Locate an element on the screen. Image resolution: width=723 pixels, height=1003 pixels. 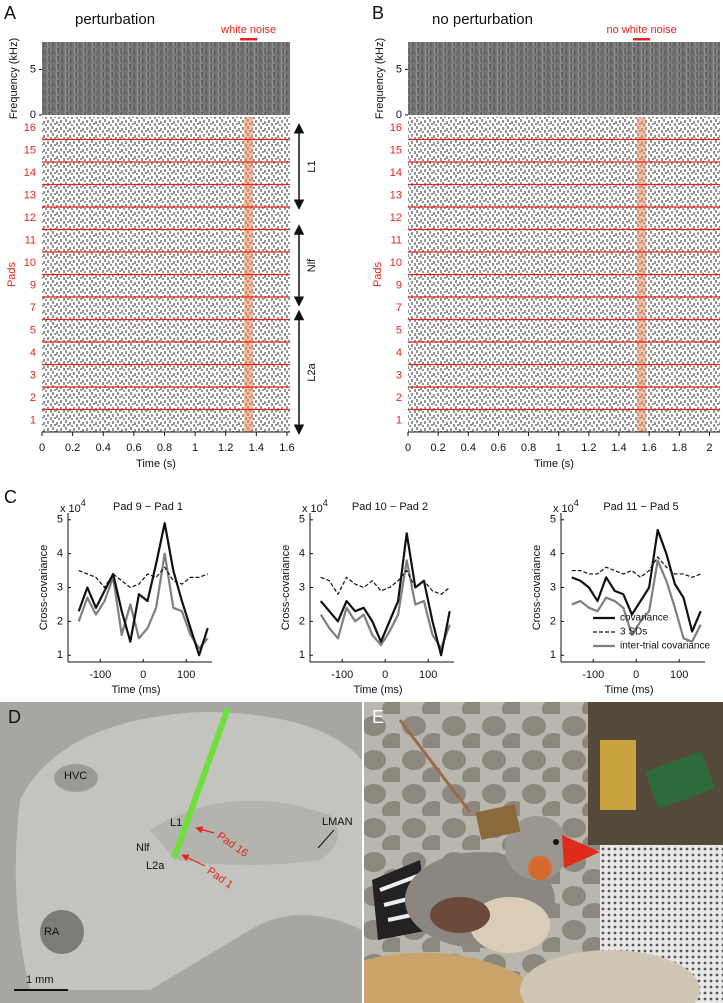
pad-label: 4 is located at coordinates (33, 353).